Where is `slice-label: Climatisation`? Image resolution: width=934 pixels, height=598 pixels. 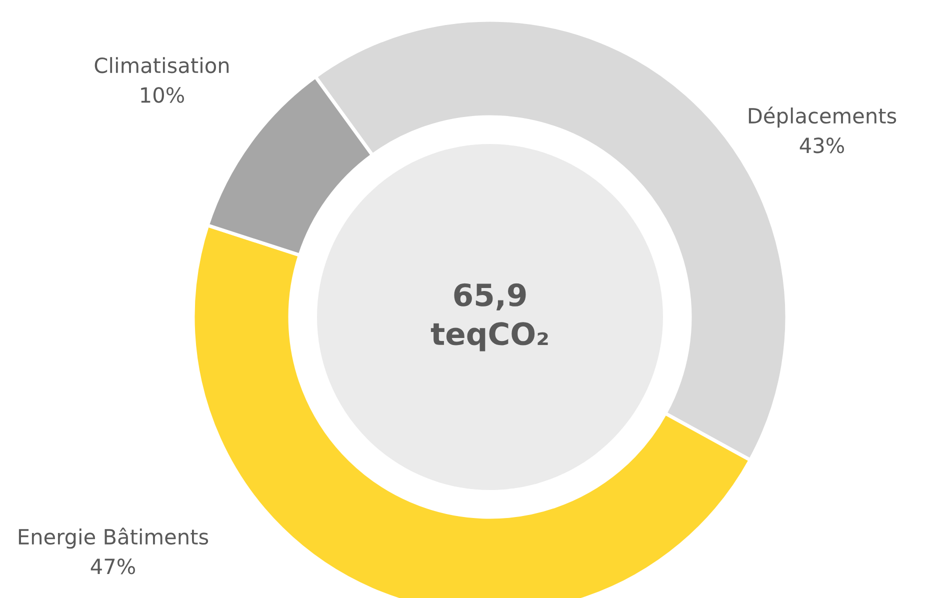 slice-label: Climatisation is located at coordinates (161, 65).